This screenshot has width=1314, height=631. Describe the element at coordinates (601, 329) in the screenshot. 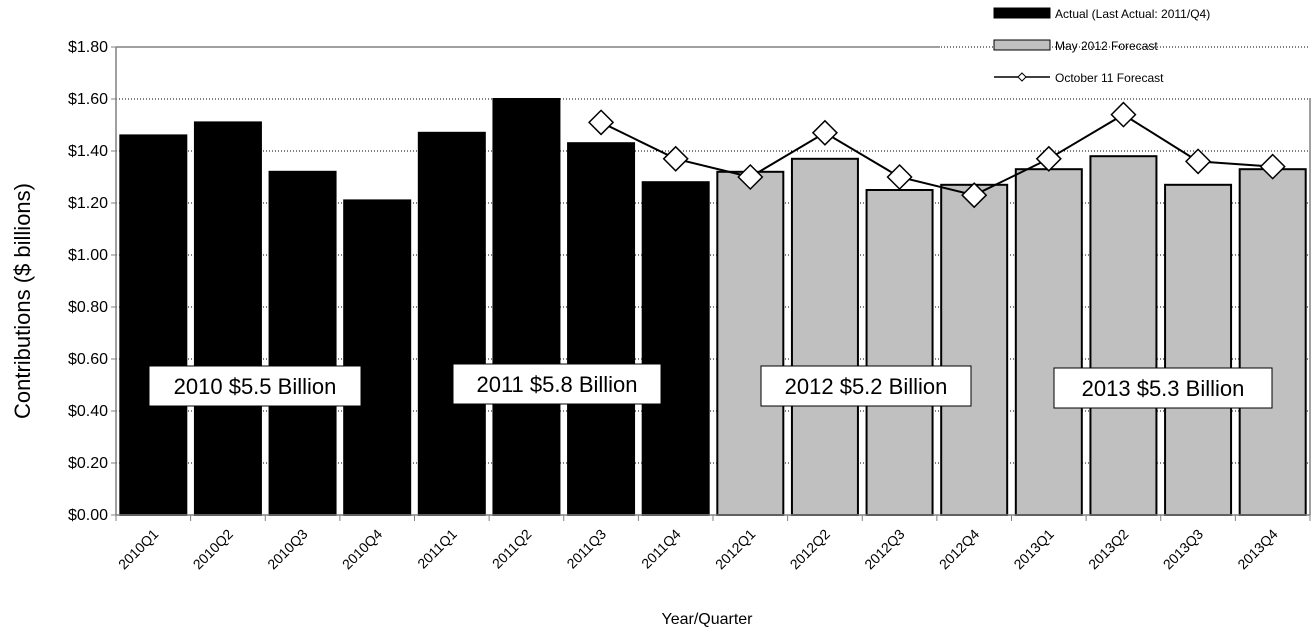

I see `bar-2011q3` at that location.